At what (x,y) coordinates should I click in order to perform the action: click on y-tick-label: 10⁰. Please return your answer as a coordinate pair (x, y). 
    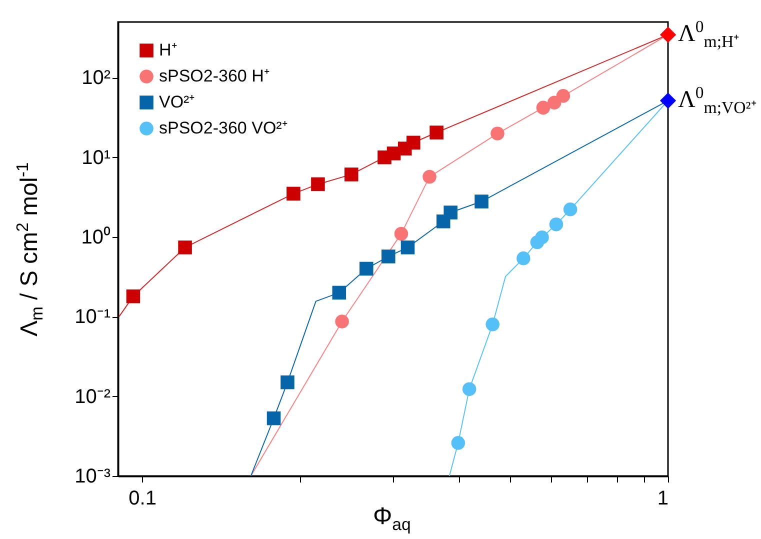
    Looking at the image, I should click on (95, 237).